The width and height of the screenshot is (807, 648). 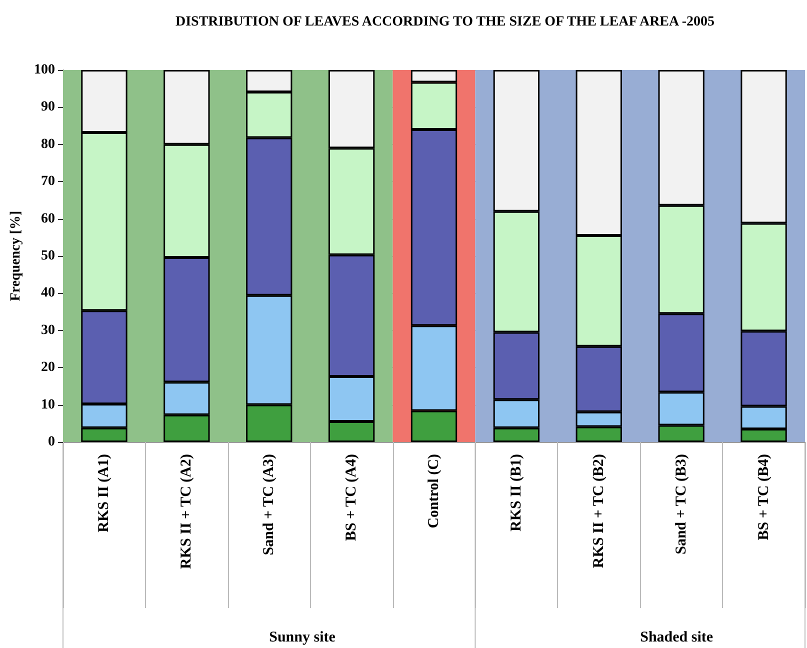 I want to click on y-tick-label: 60, so click(x=48, y=218).